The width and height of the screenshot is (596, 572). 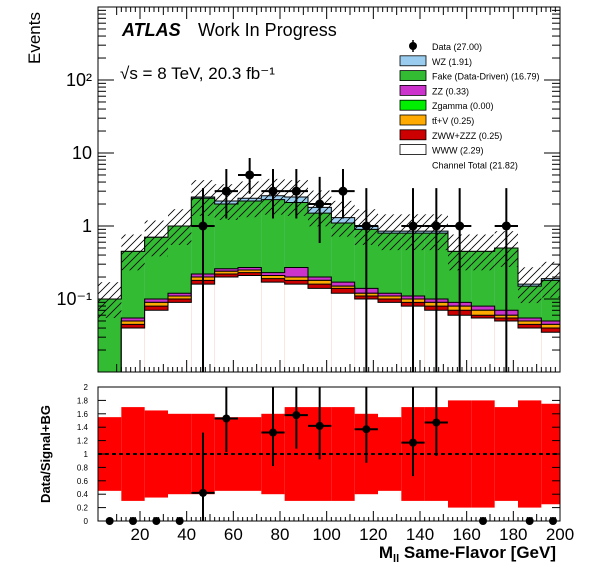 What do you see at coordinates (83, 441) in the screenshot?
I see `ratio-y-tick-label: 1.2` at bounding box center [83, 441].